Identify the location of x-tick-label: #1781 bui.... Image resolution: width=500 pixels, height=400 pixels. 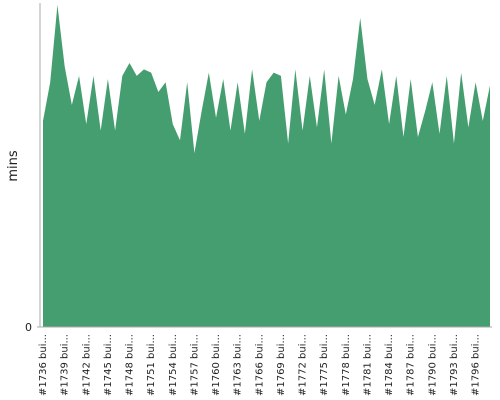
(367, 365).